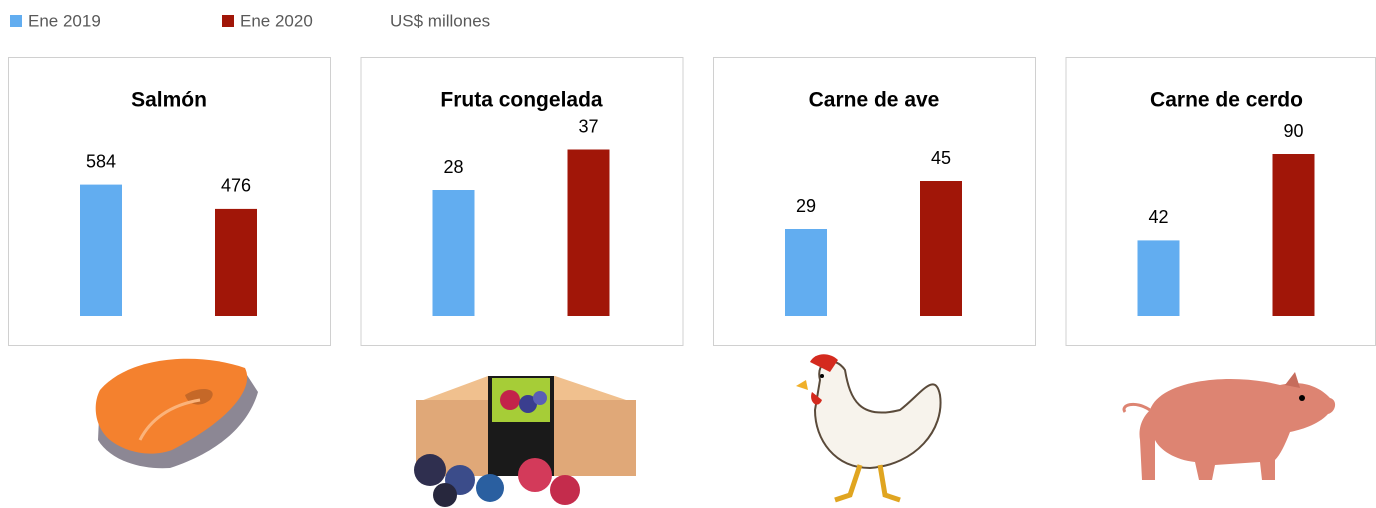 The width and height of the screenshot is (1376, 508). Describe the element at coordinates (276, 20) in the screenshot. I see `legend-label: Ene 2020` at that location.